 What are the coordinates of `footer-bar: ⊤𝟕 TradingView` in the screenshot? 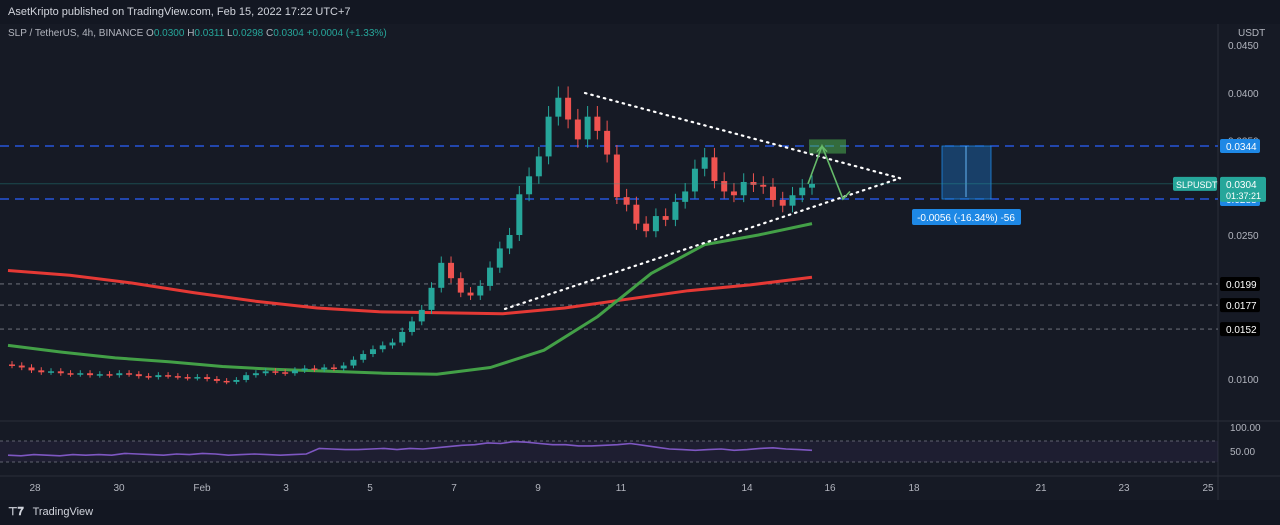 It's located at (640, 512).